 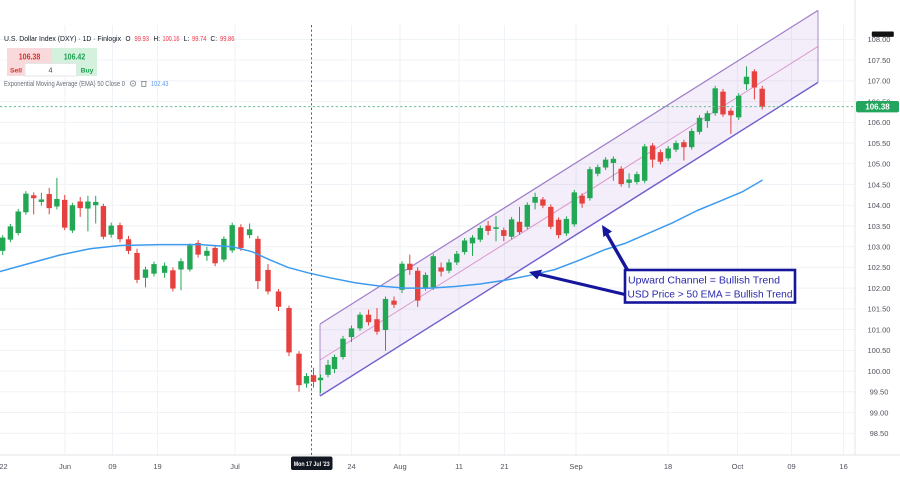 I want to click on svg-text: 99.86, so click(x=227, y=38).